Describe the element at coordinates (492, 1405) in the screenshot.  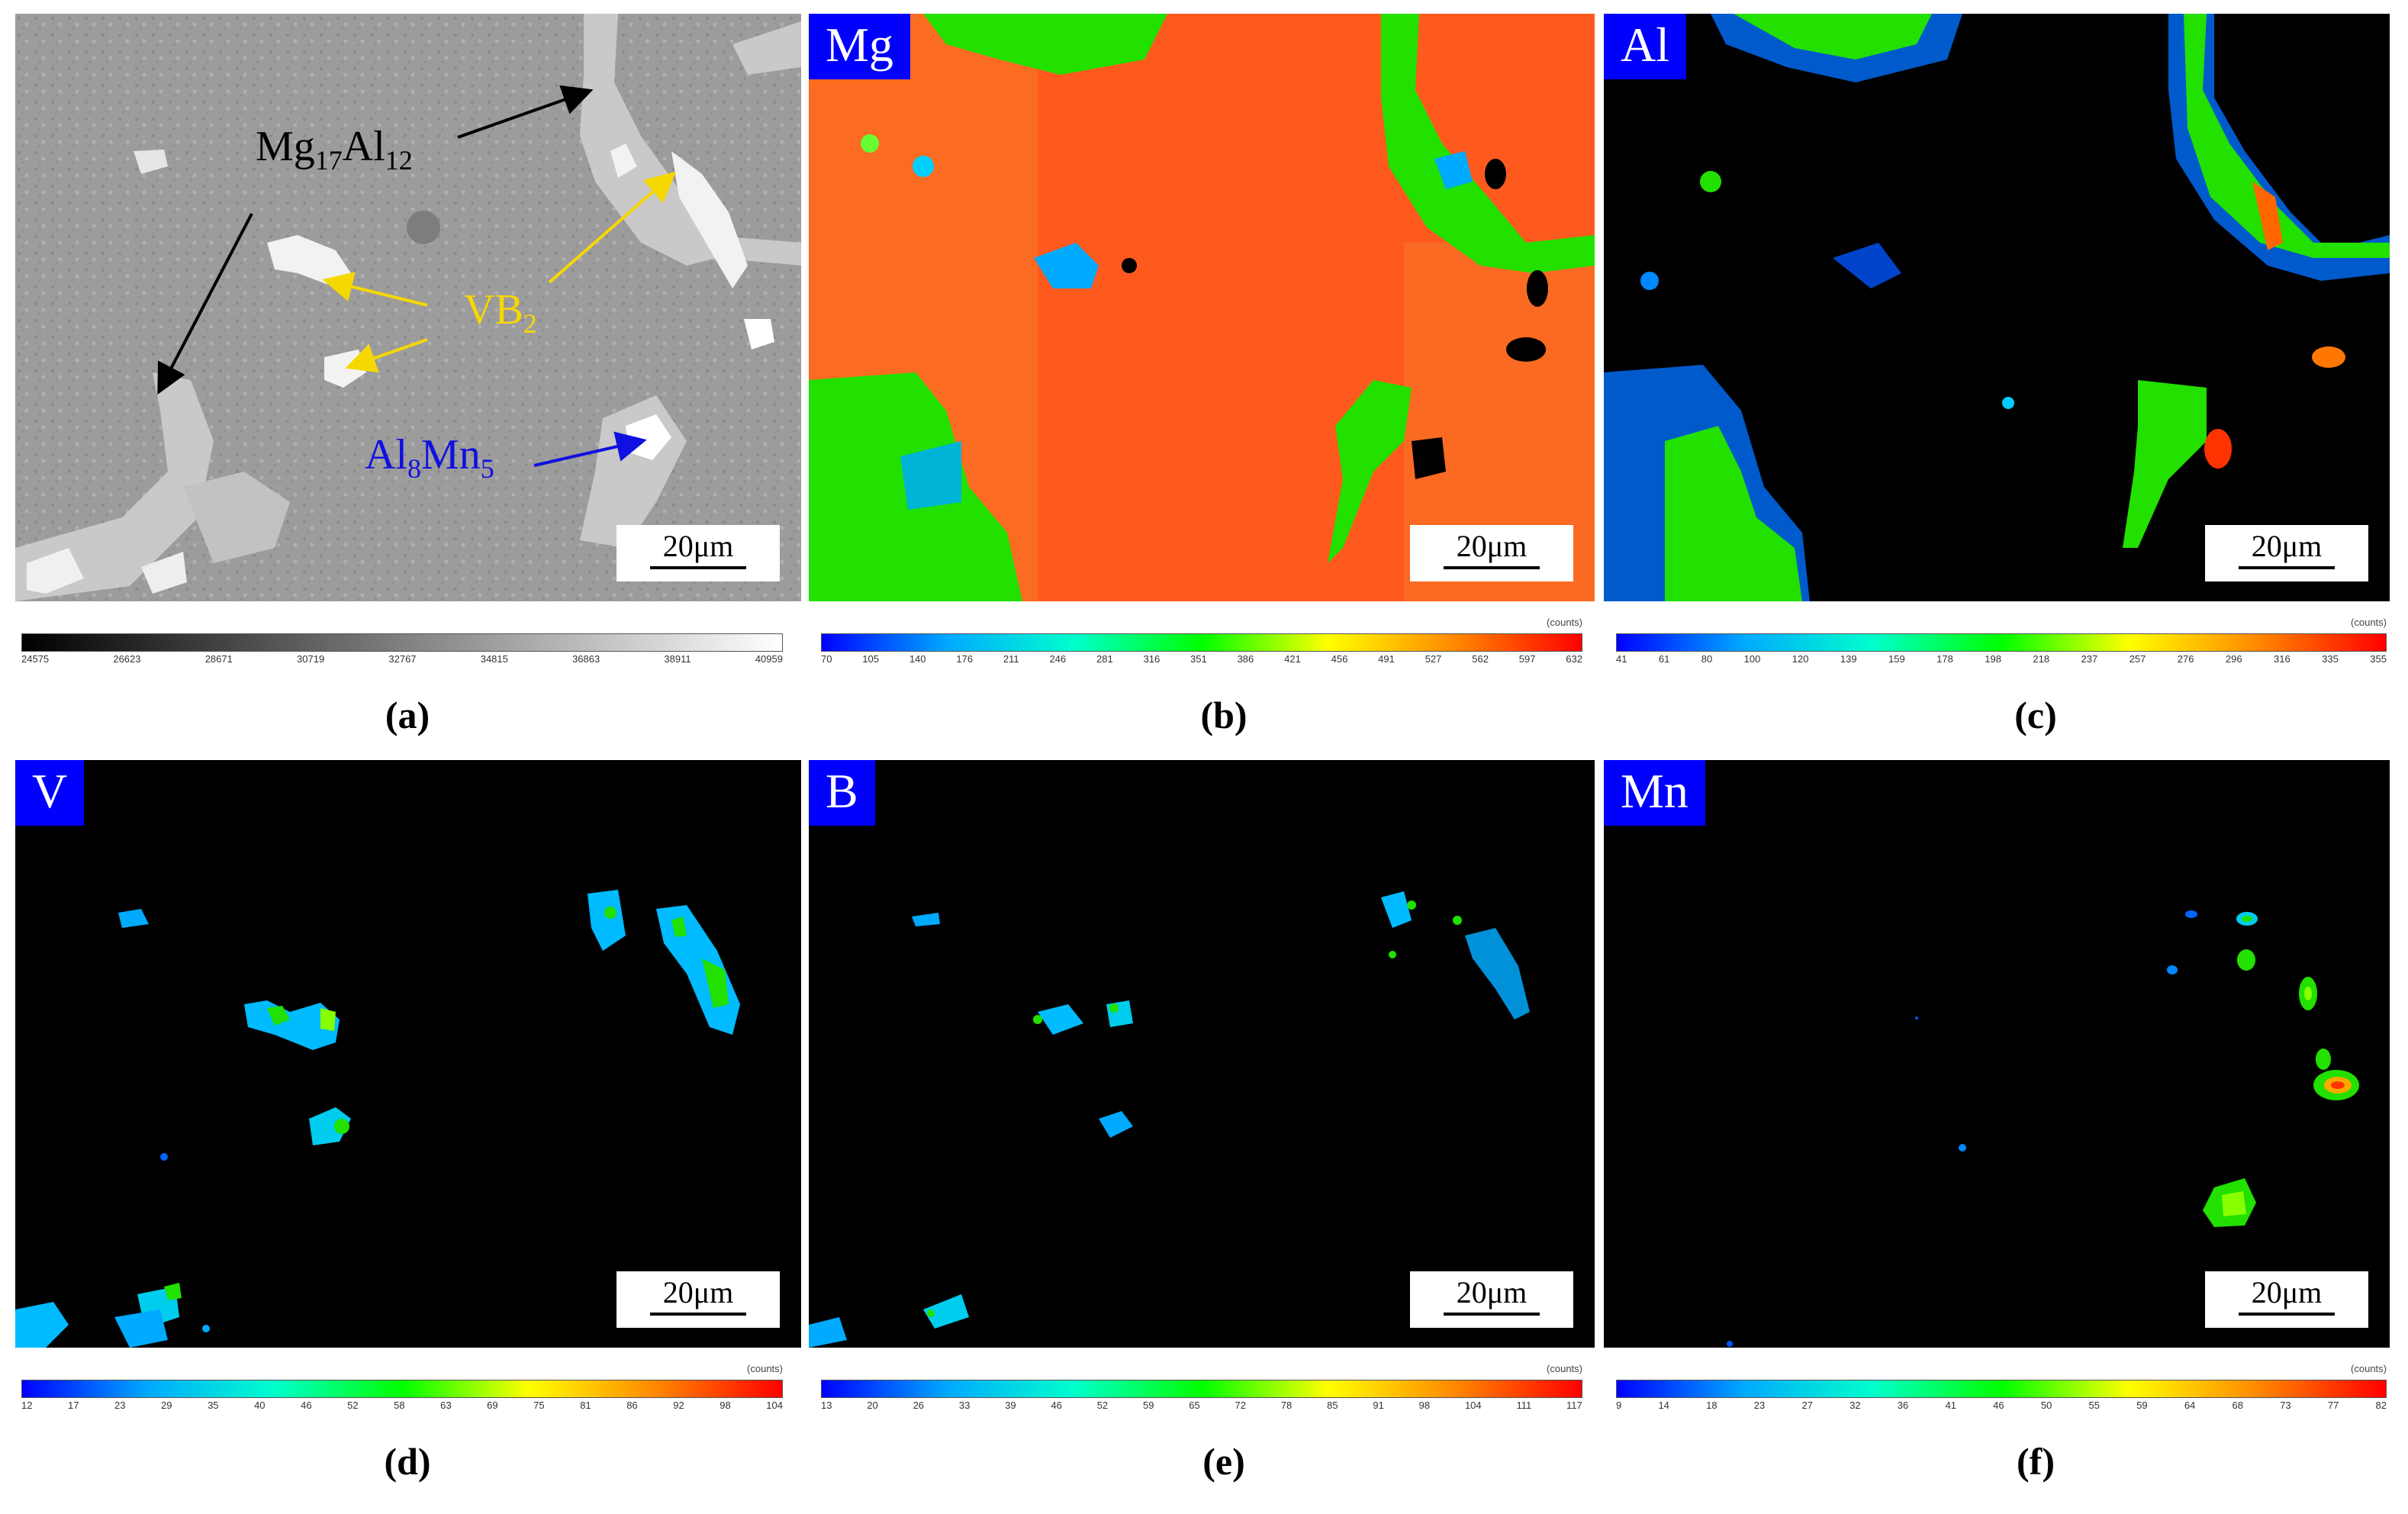
I see `colorbar-tick-label: 69` at that location.